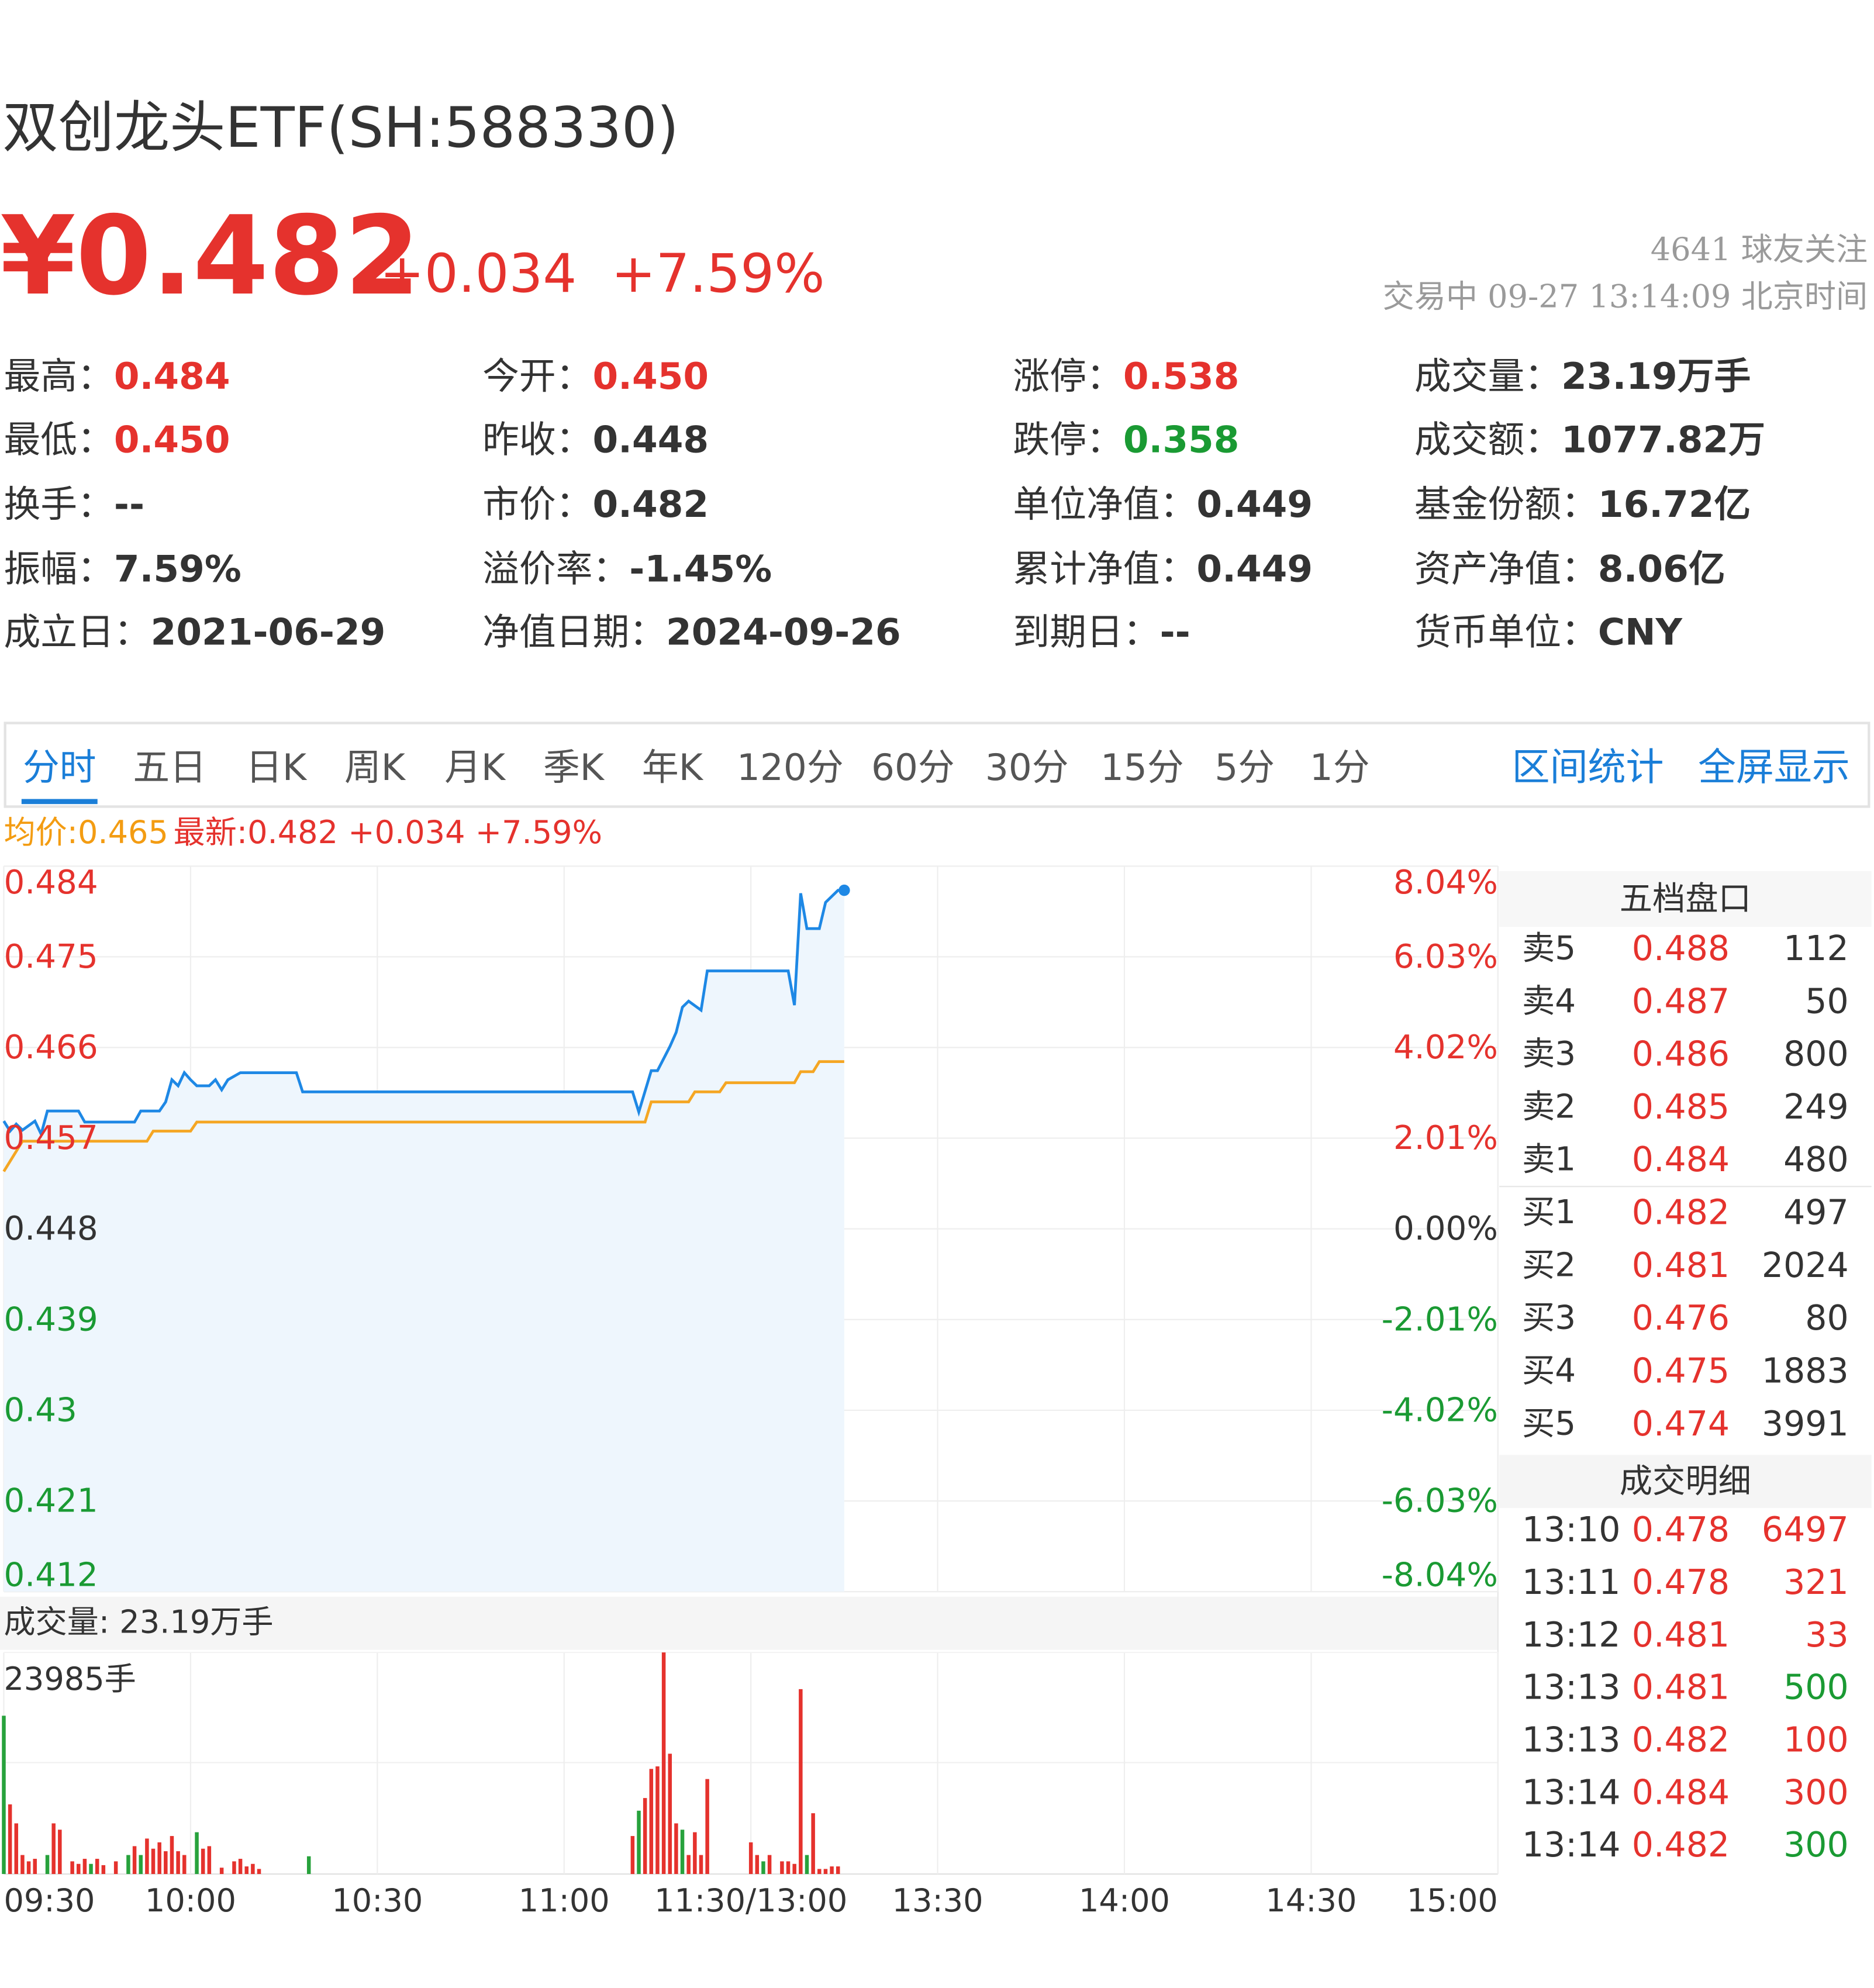 The width and height of the screenshot is (1874, 1988). What do you see at coordinates (1488, 440) in the screenshot?
I see `stat-label: 成交额：` at bounding box center [1488, 440].